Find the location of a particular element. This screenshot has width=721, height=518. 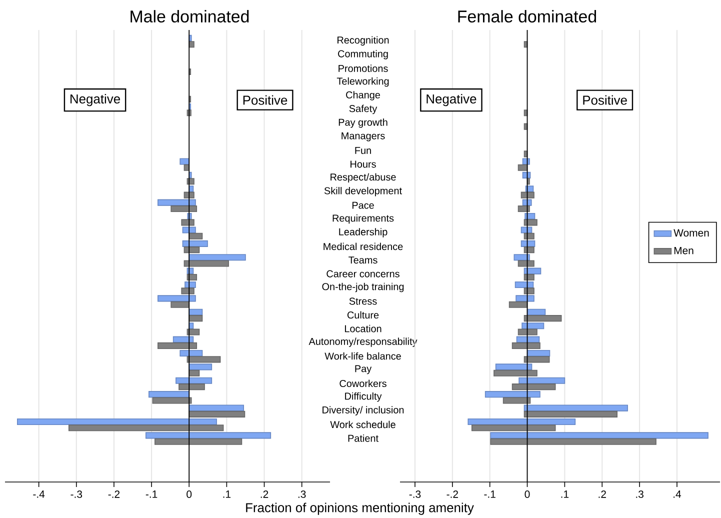

y-tick-label: Recognition is located at coordinates (363, 41).